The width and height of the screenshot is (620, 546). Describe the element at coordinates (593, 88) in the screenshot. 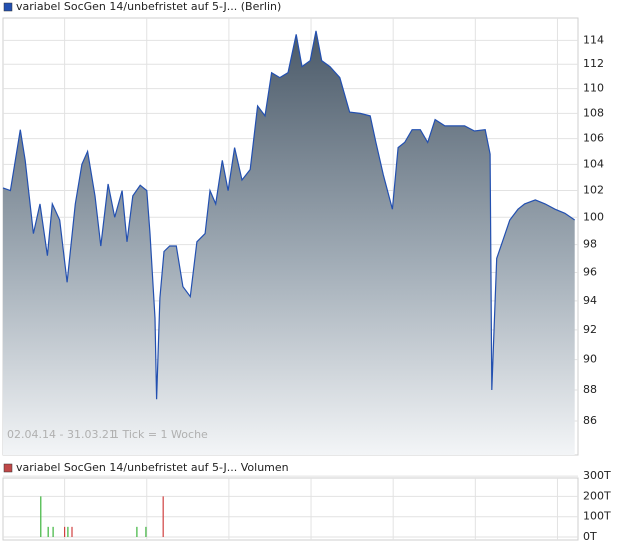

I see `y-tick-label: 110` at that location.